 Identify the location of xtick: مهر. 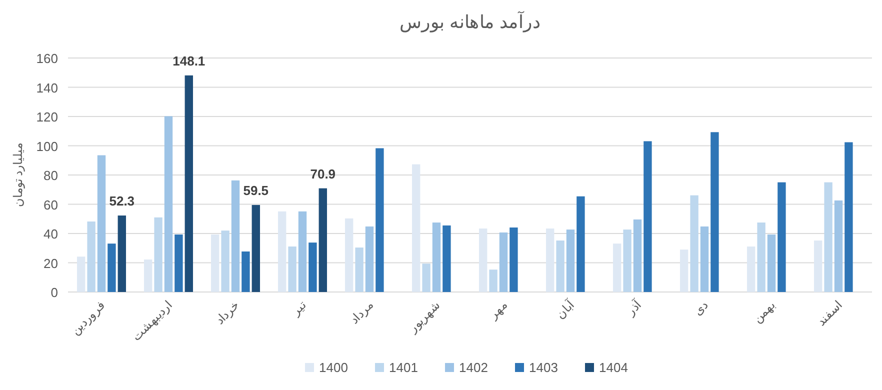
(498, 310).